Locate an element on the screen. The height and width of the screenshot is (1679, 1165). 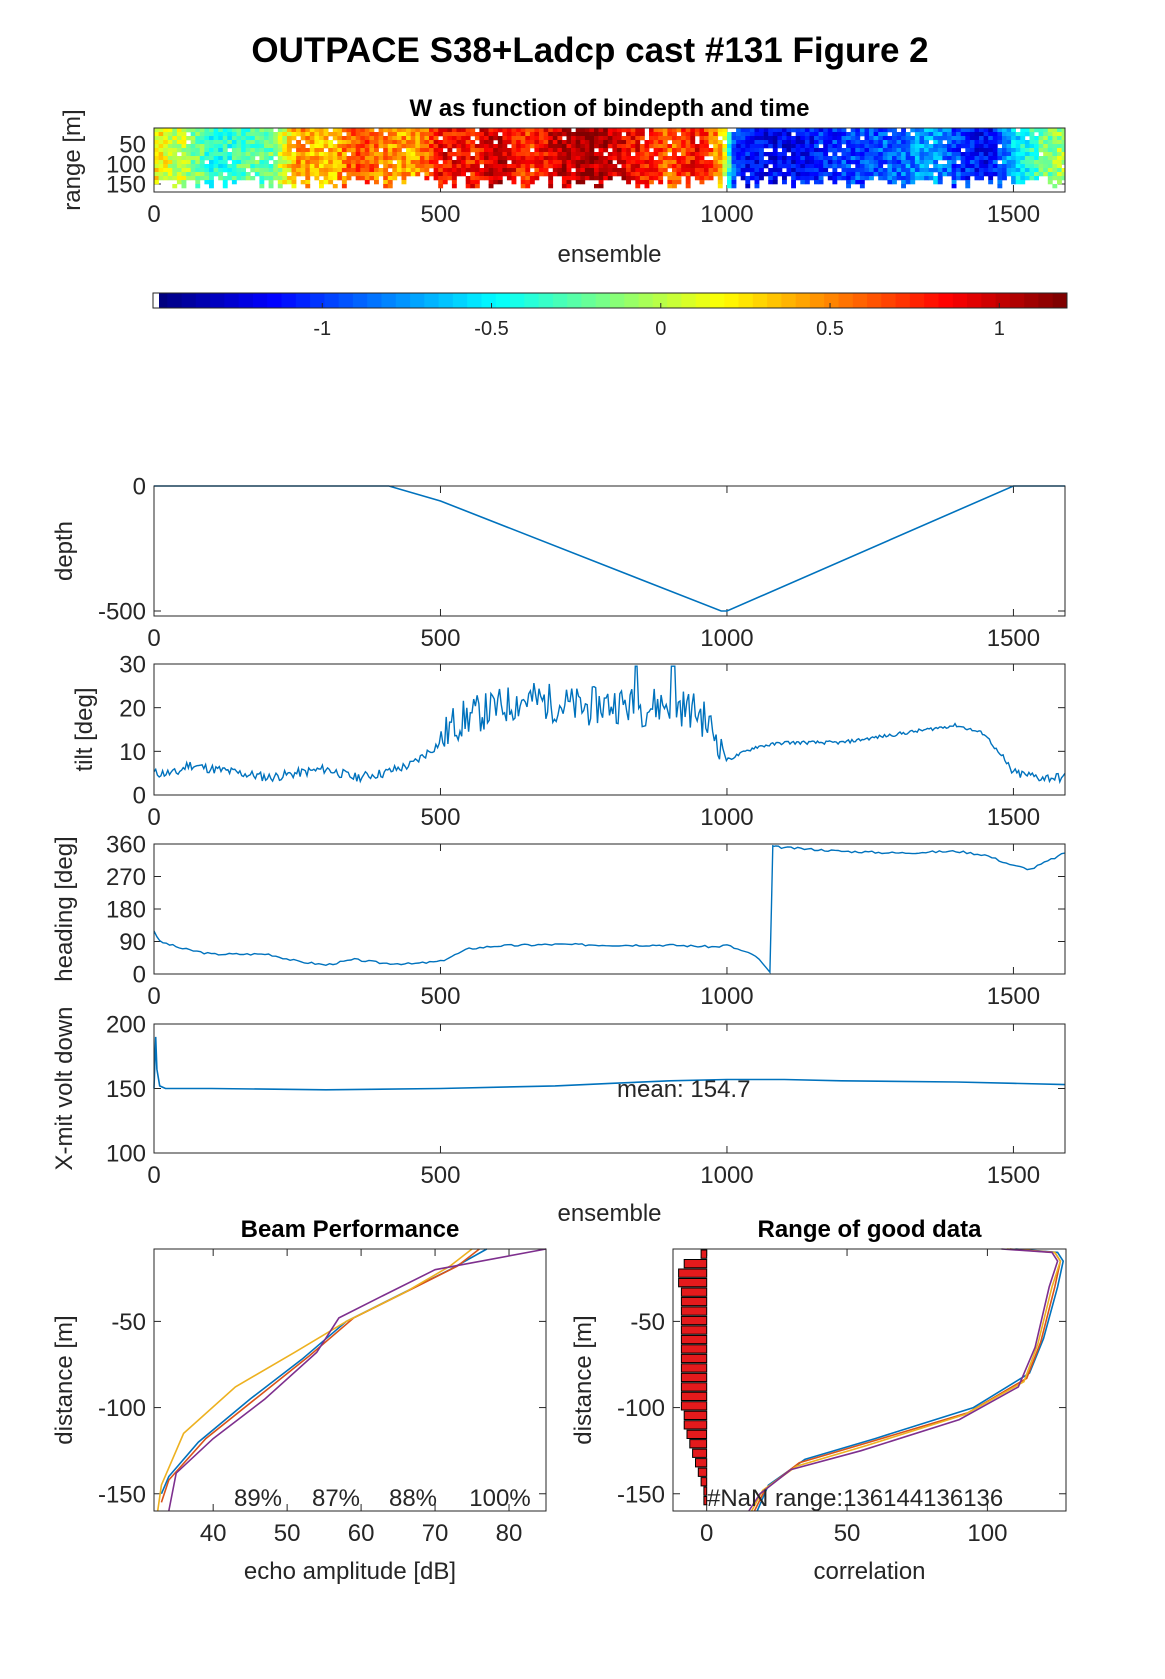
y-tick-label: -500 is located at coordinates (122, 612).